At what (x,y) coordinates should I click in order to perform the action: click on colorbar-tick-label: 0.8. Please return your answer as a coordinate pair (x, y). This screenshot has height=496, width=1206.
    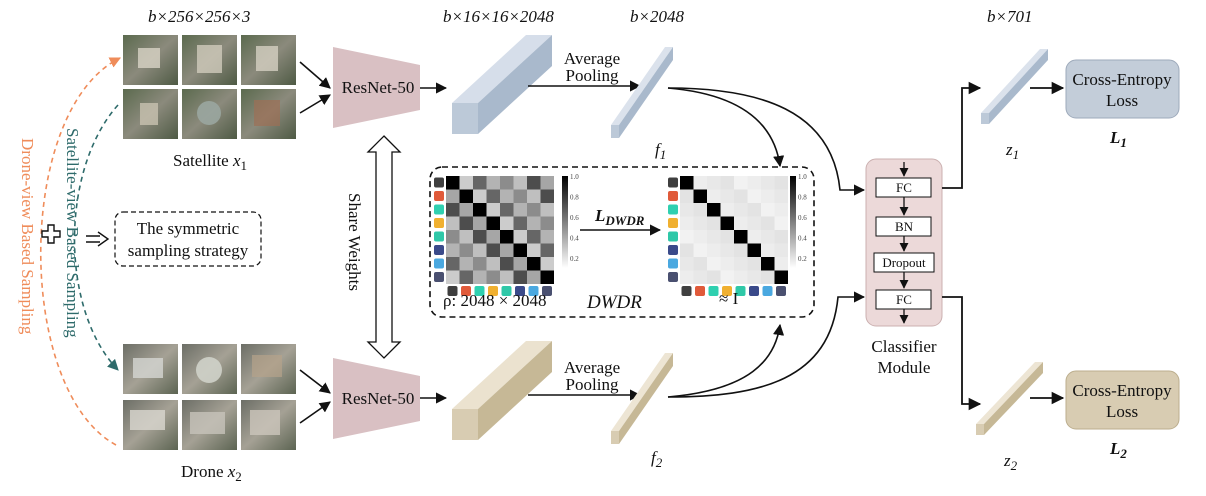
    Looking at the image, I should click on (802, 198).